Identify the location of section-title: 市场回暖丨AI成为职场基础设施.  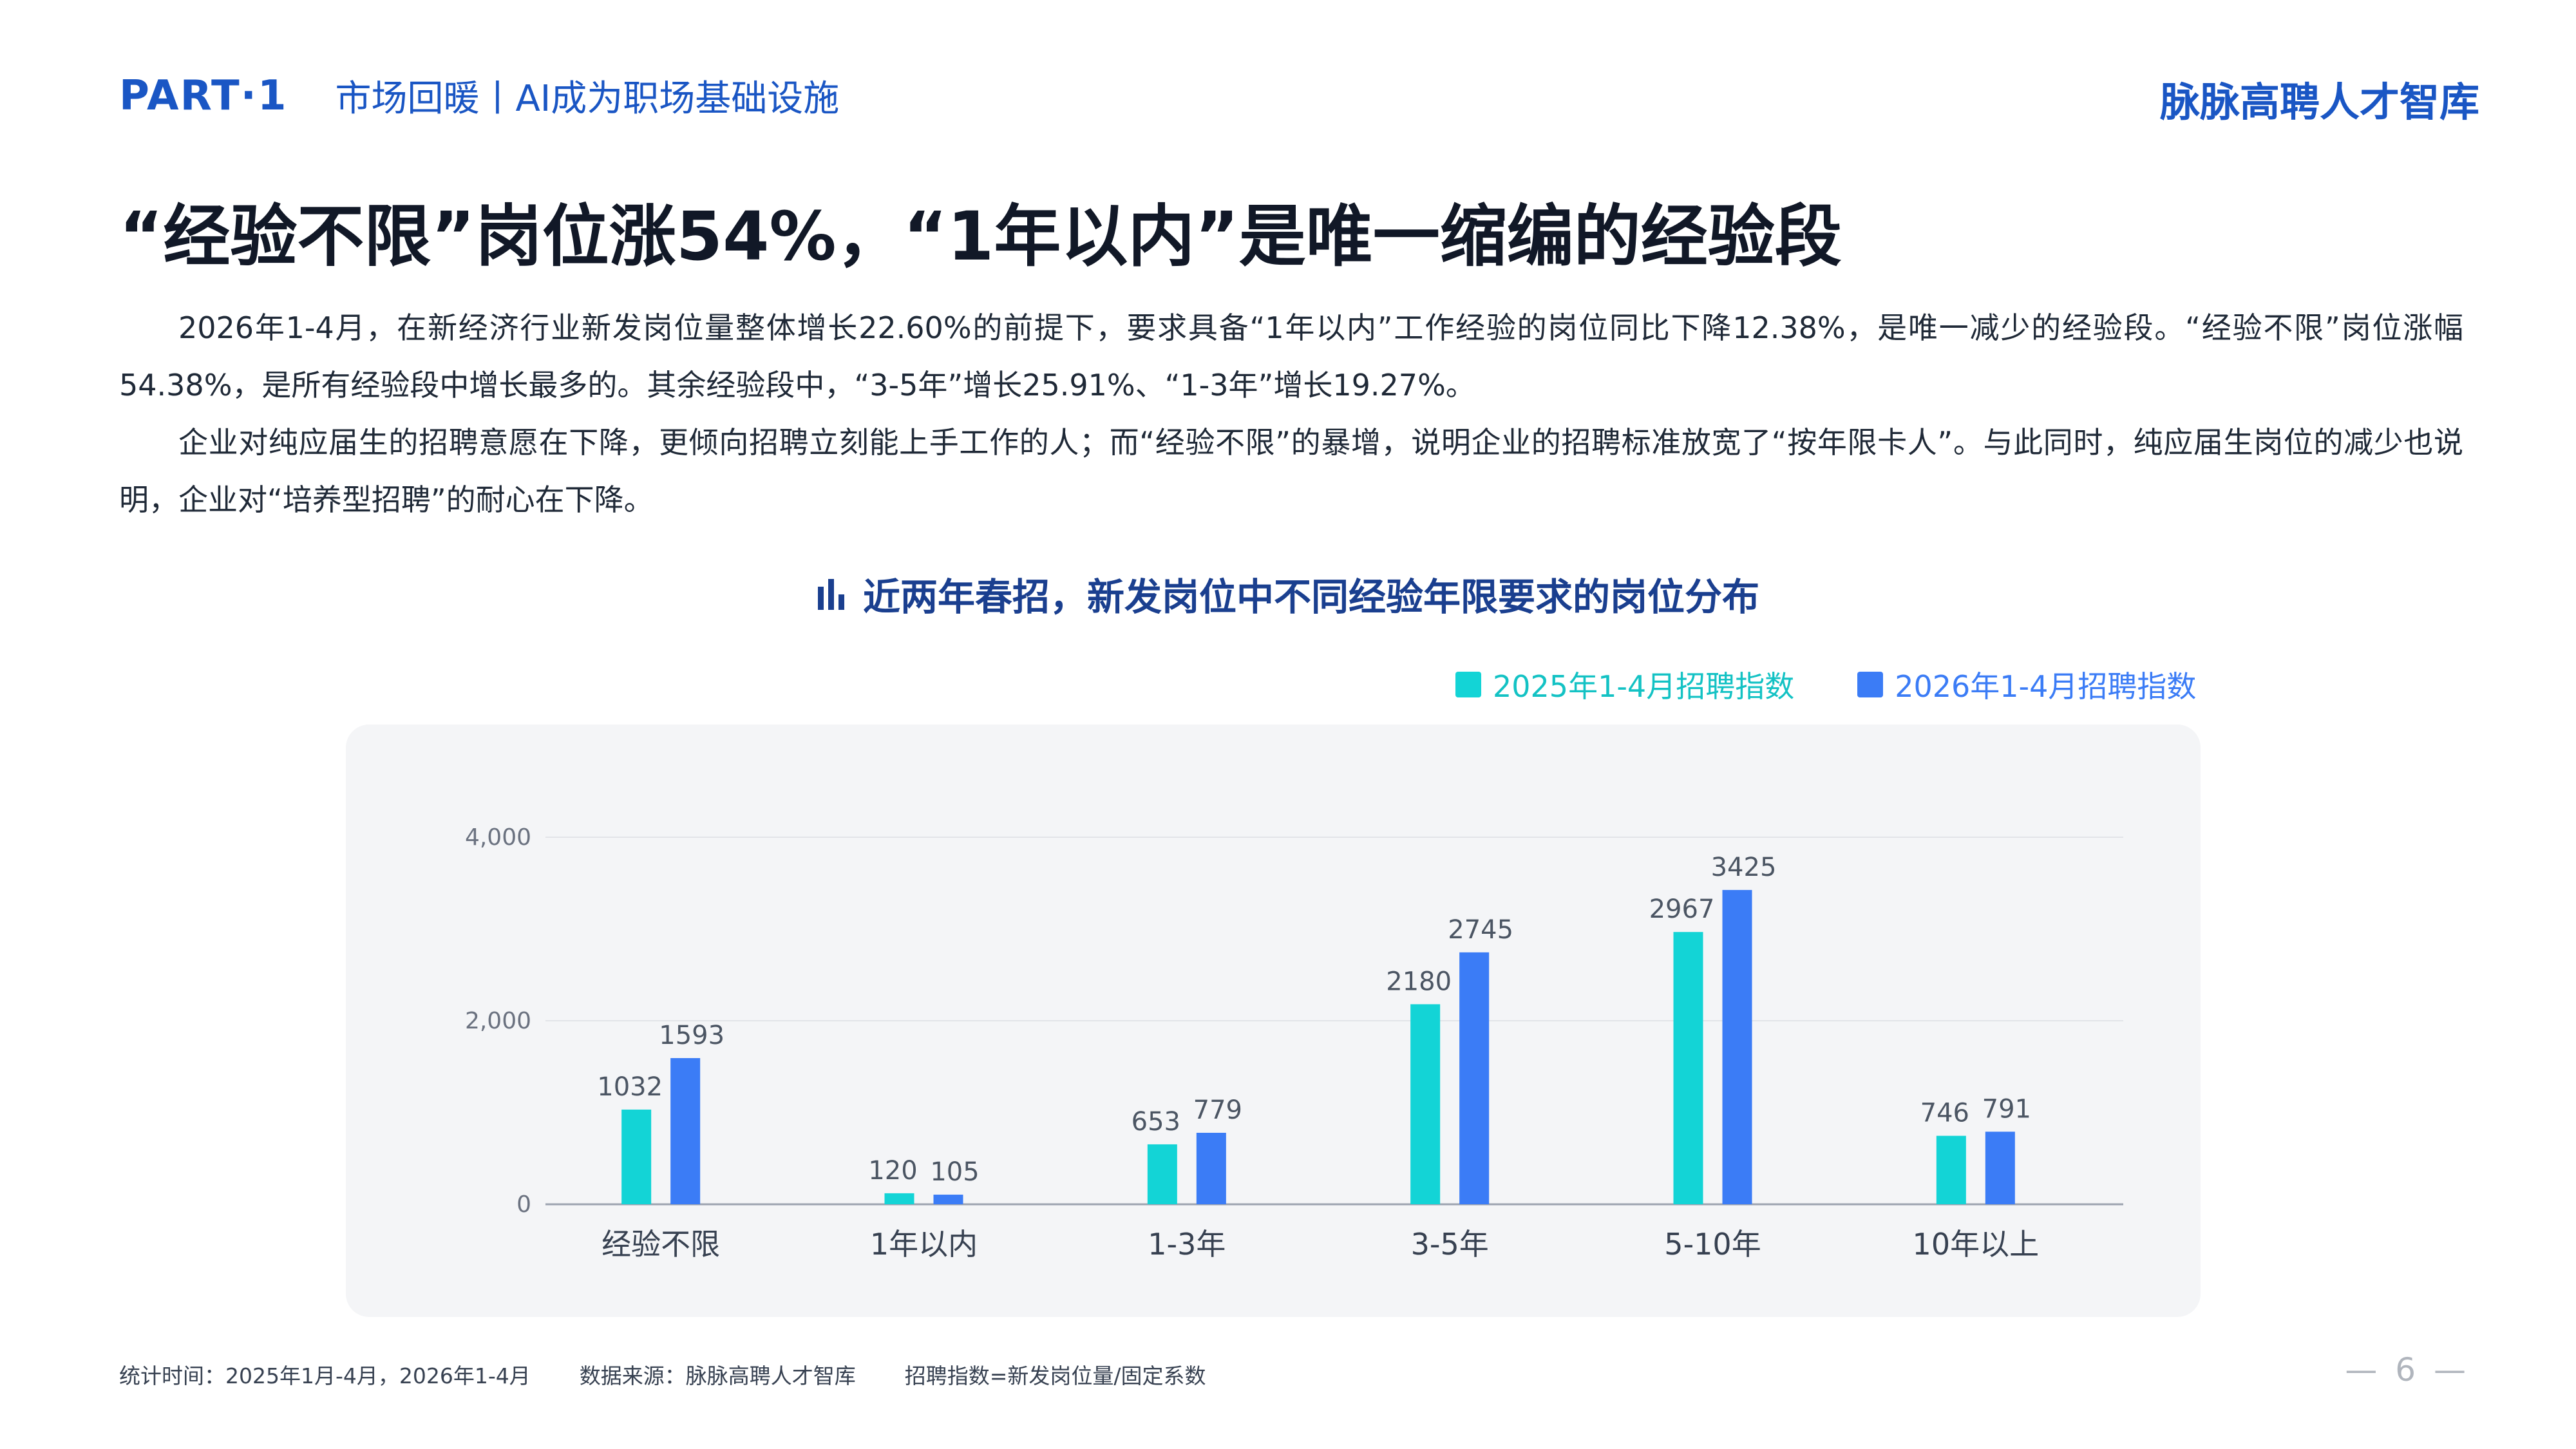
(587, 99).